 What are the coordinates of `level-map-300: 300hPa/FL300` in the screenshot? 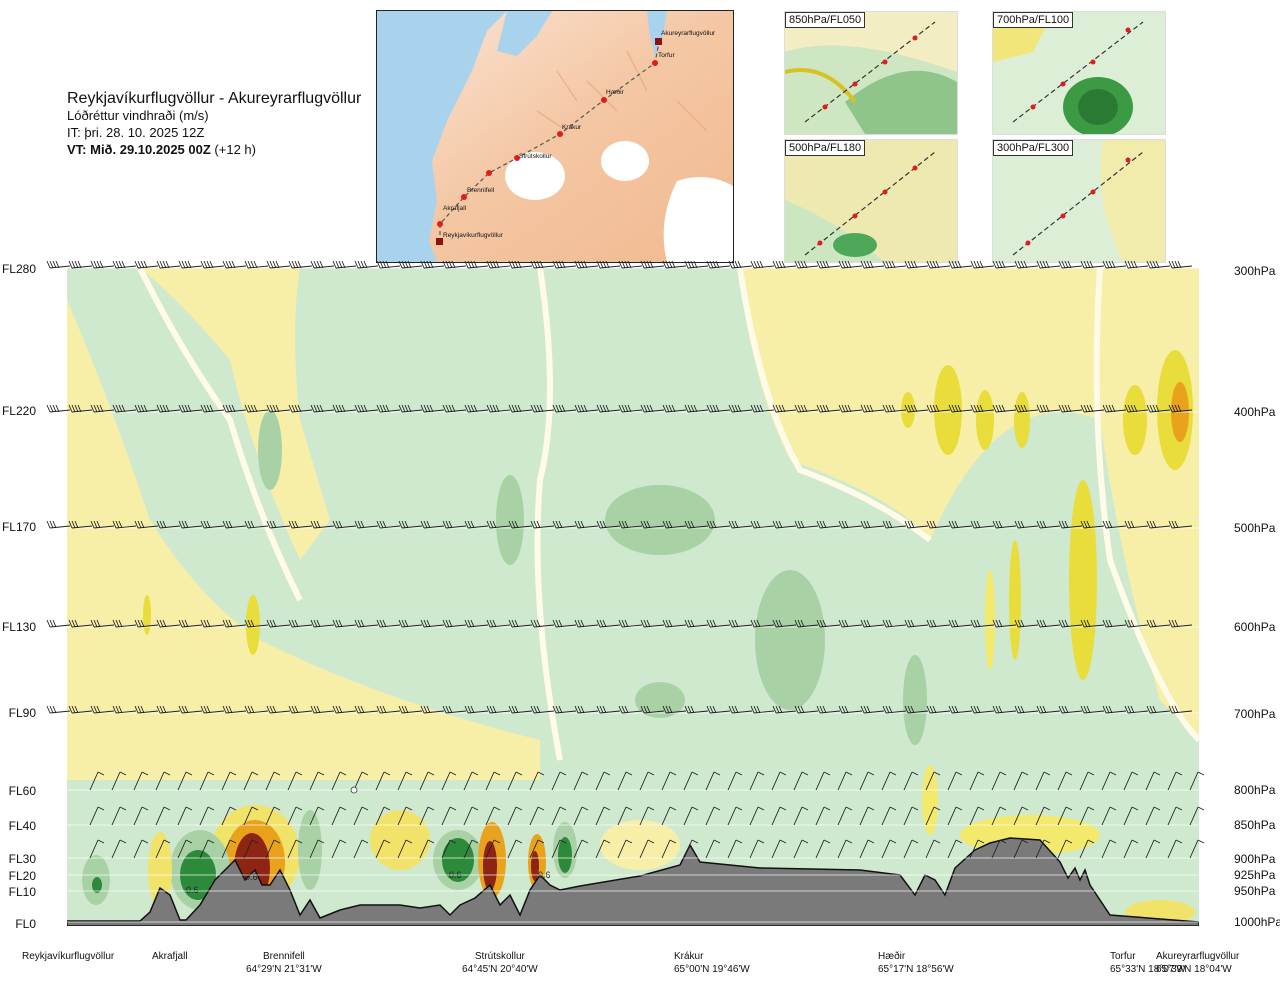 It's located at (1079, 201).